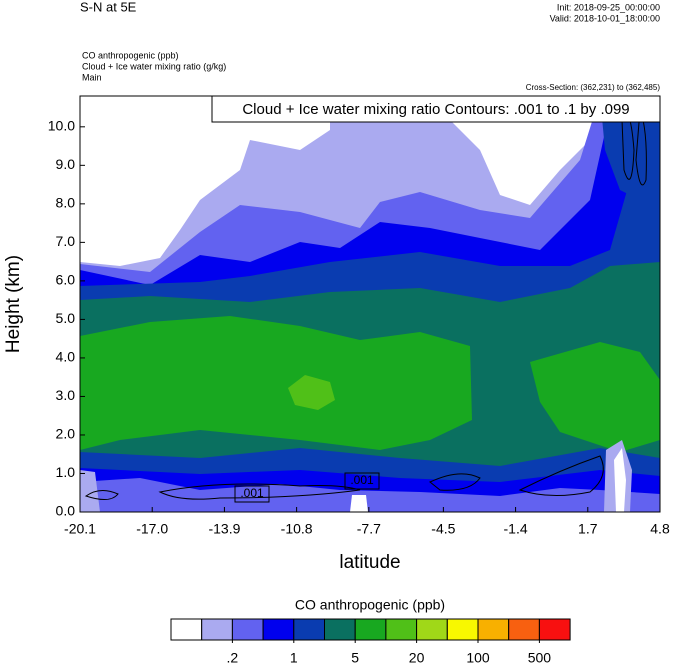 The height and width of the screenshot is (668, 674). What do you see at coordinates (66, 395) in the screenshot?
I see `y-tick-label: 3.0` at bounding box center [66, 395].